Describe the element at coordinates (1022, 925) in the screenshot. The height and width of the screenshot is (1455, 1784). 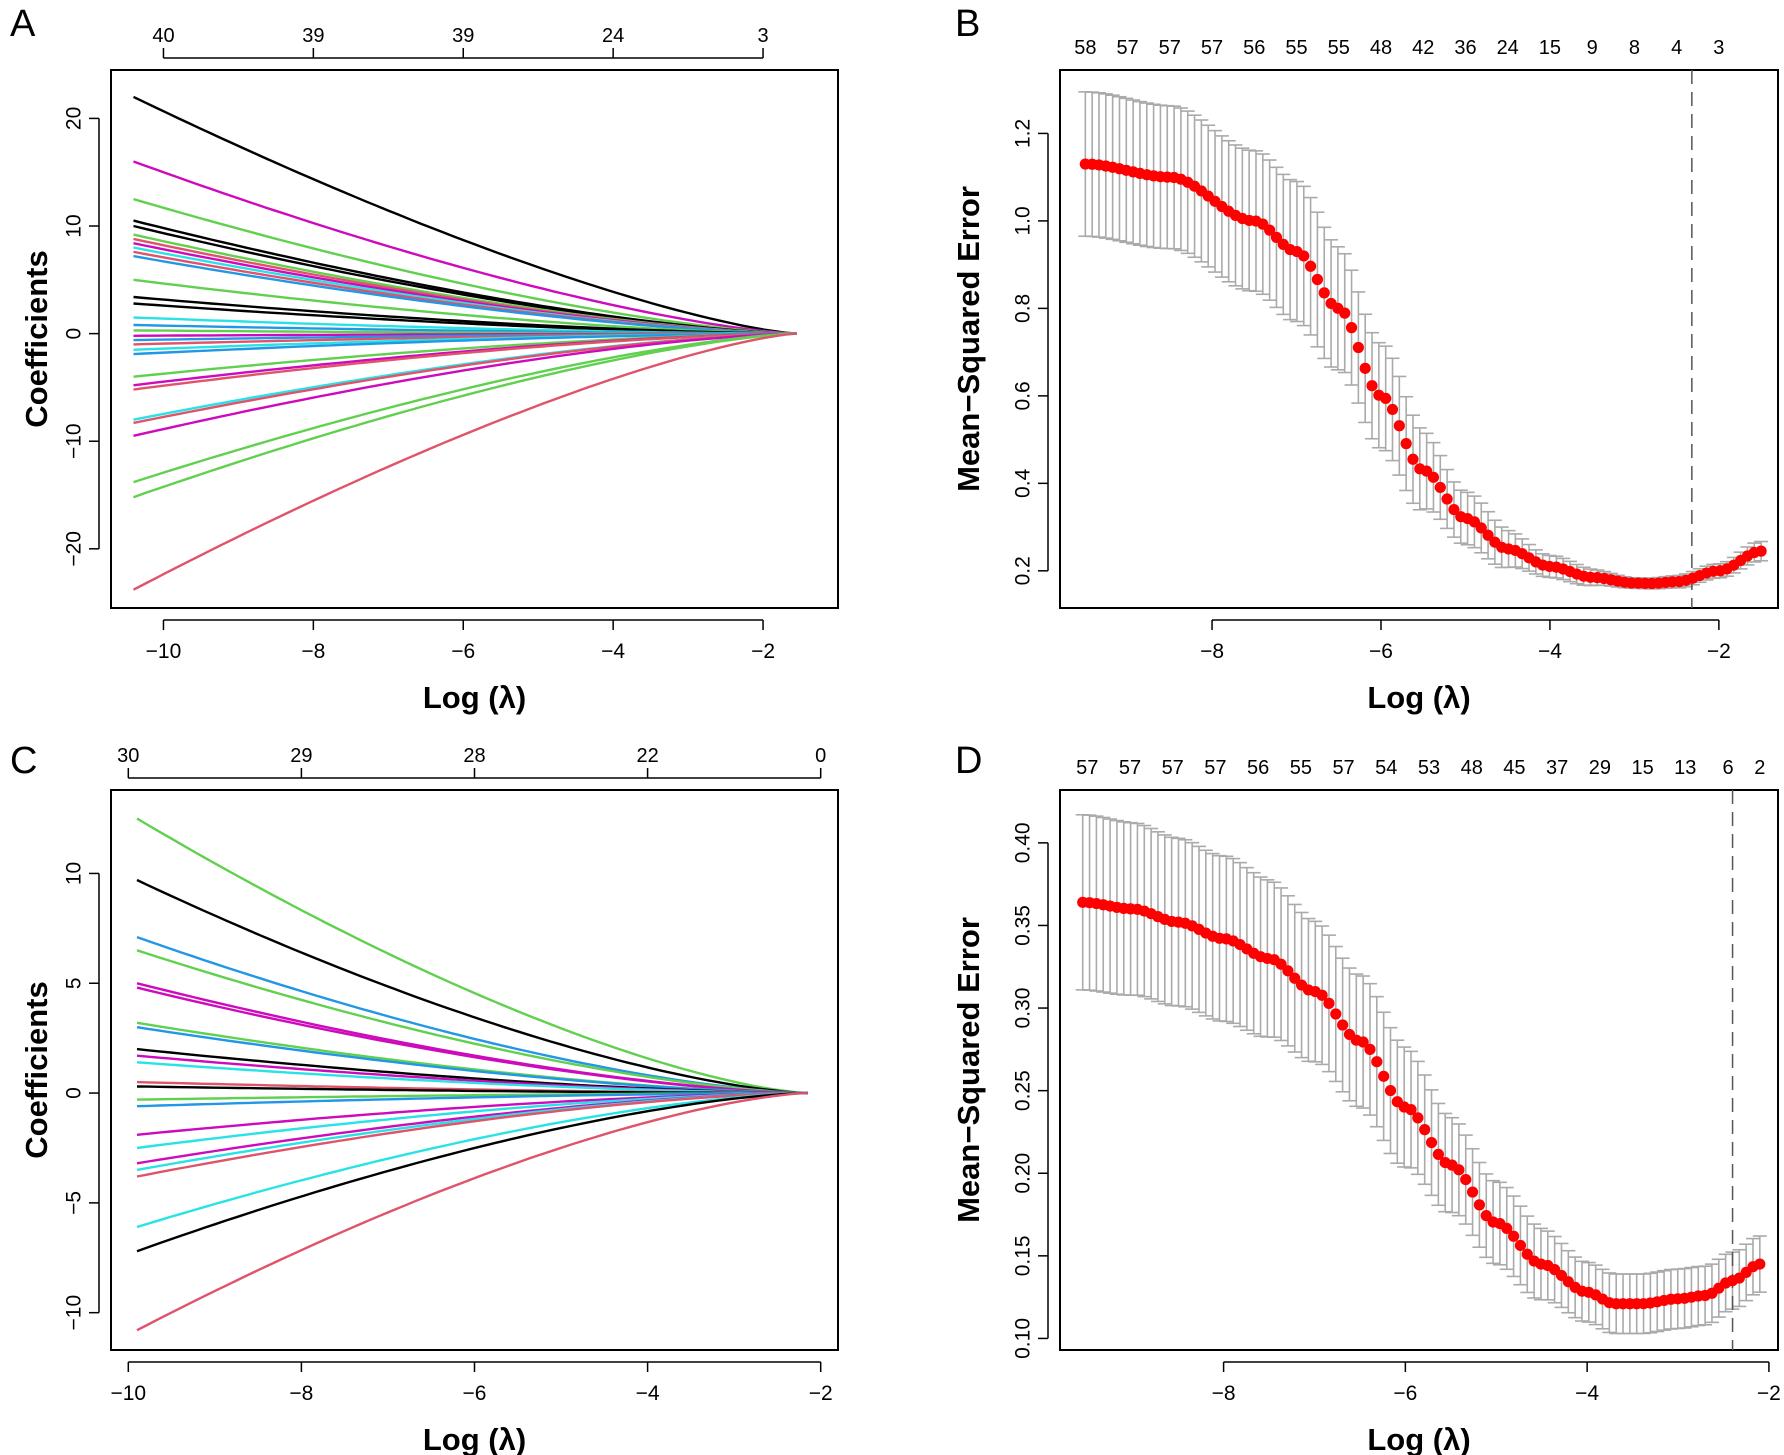
I see `y-tick-label: 0.35` at that location.